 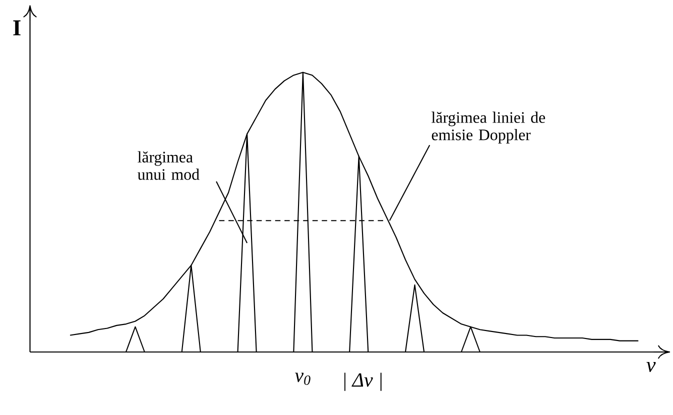 I want to click on annotation: lărgimea liniei de emisie Doppler, so click(x=489, y=128).